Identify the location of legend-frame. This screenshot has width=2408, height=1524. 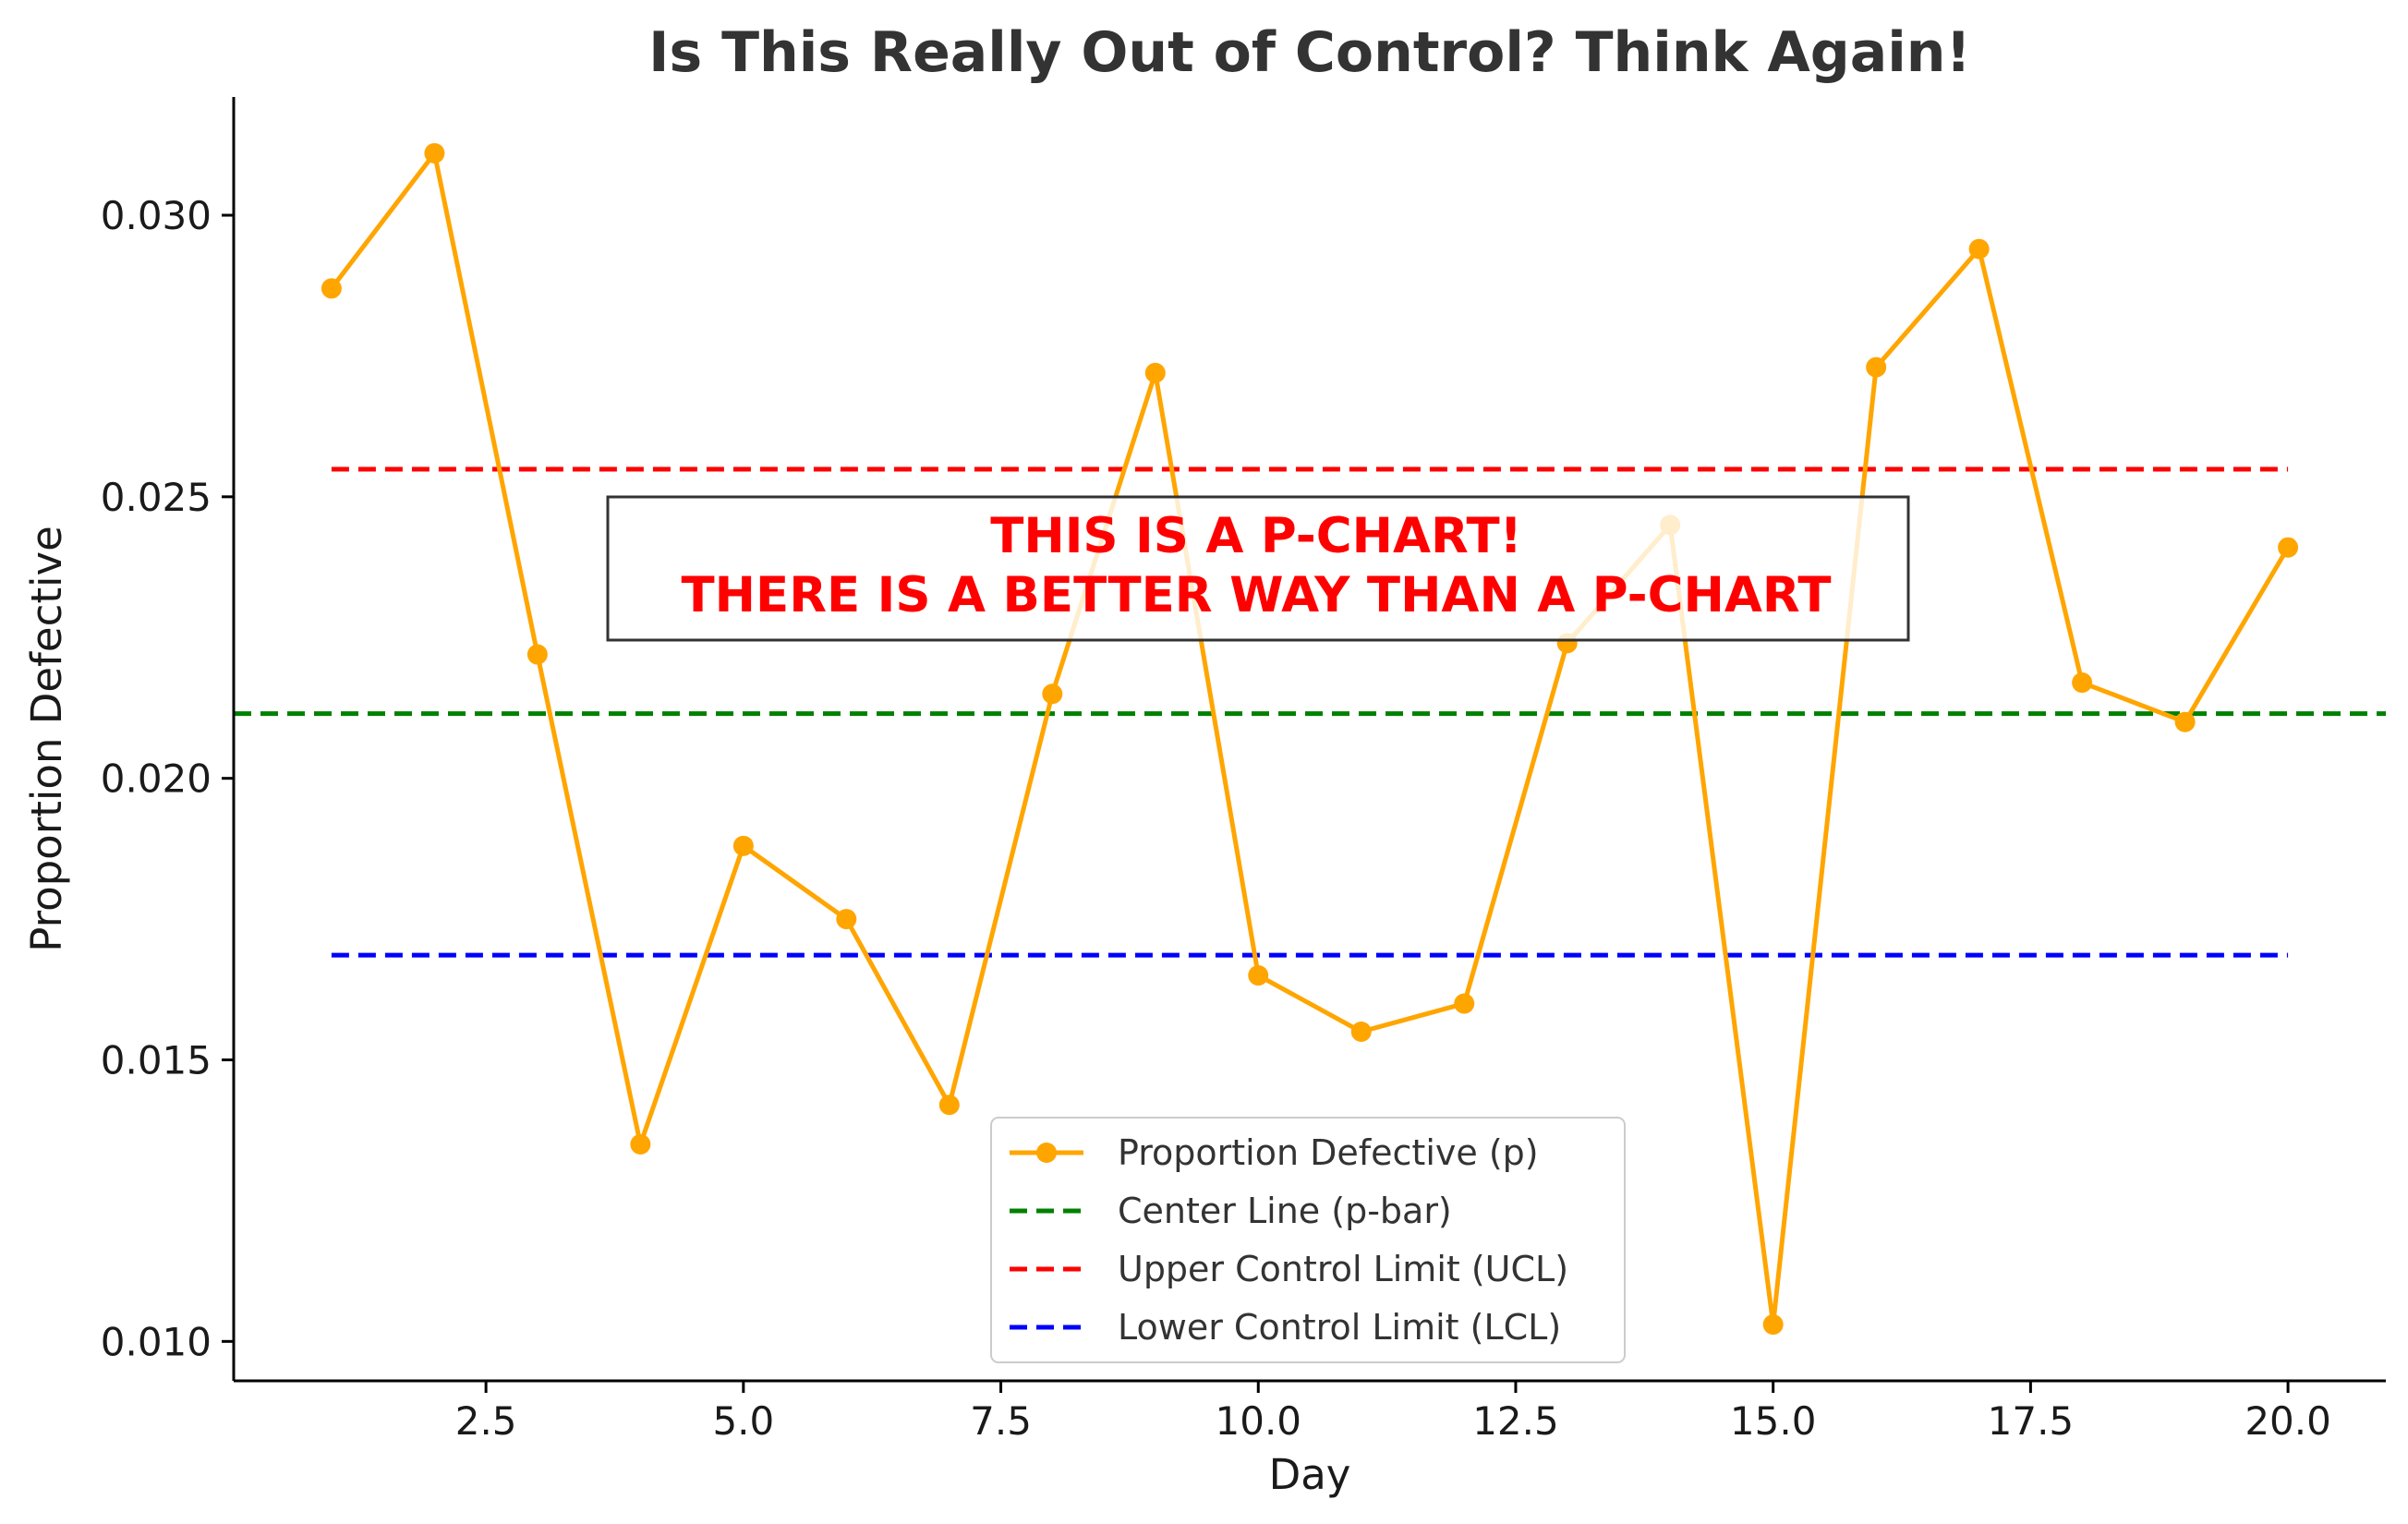
(1308, 1240).